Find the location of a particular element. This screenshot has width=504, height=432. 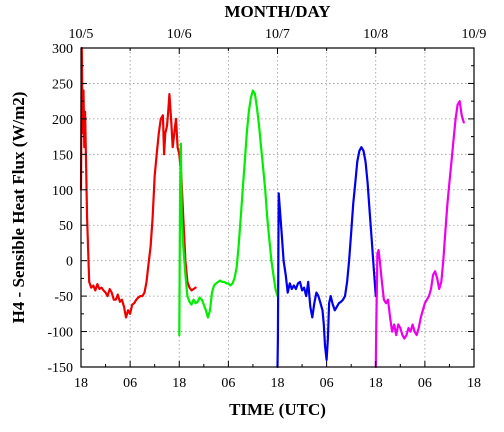

y-tick-label: 250 is located at coordinates (62, 84).